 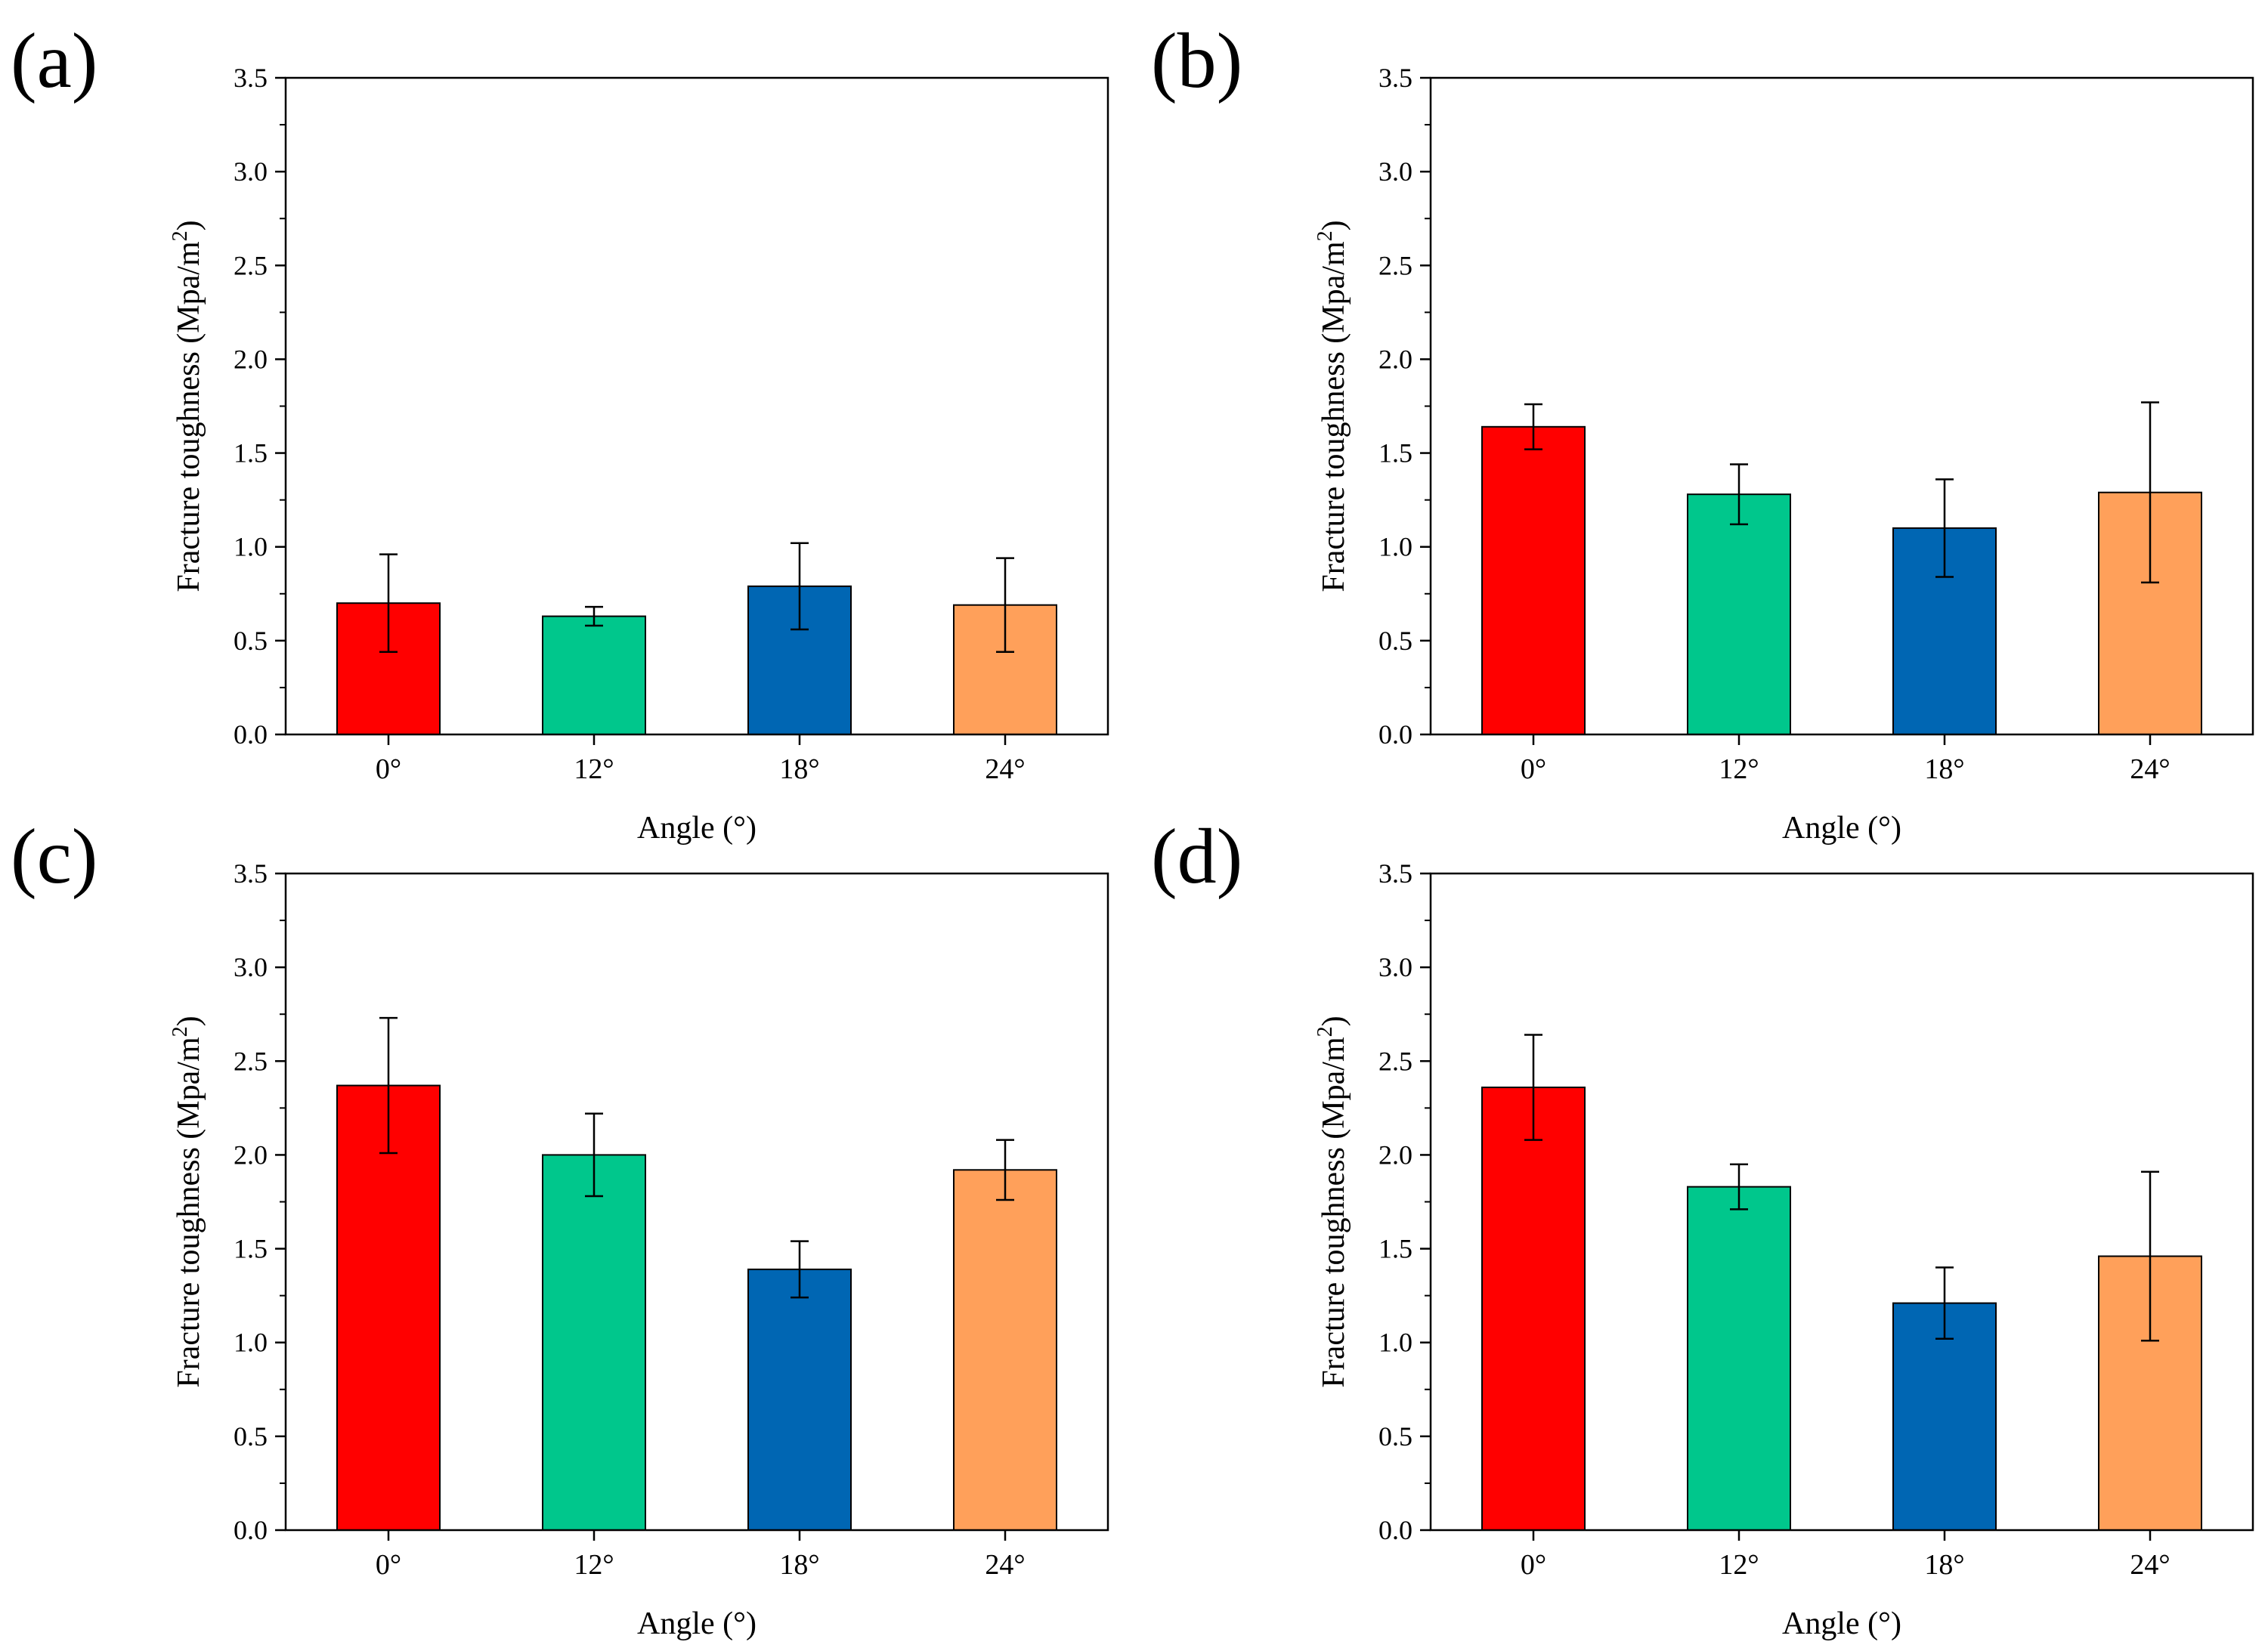 What do you see at coordinates (54, 60) in the screenshot?
I see `panel-label: (a)` at bounding box center [54, 60].